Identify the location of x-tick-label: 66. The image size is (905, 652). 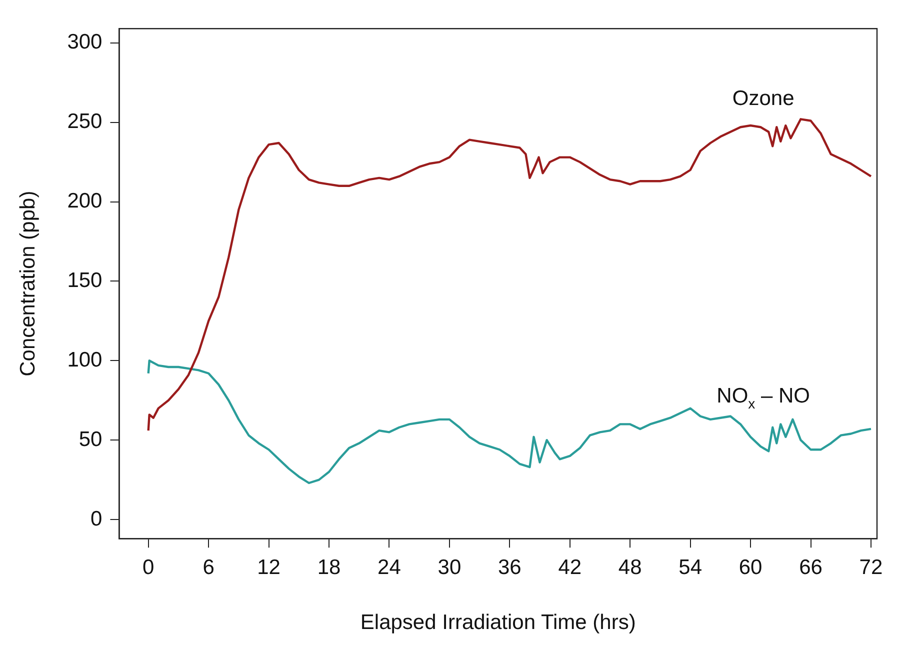
(810, 567).